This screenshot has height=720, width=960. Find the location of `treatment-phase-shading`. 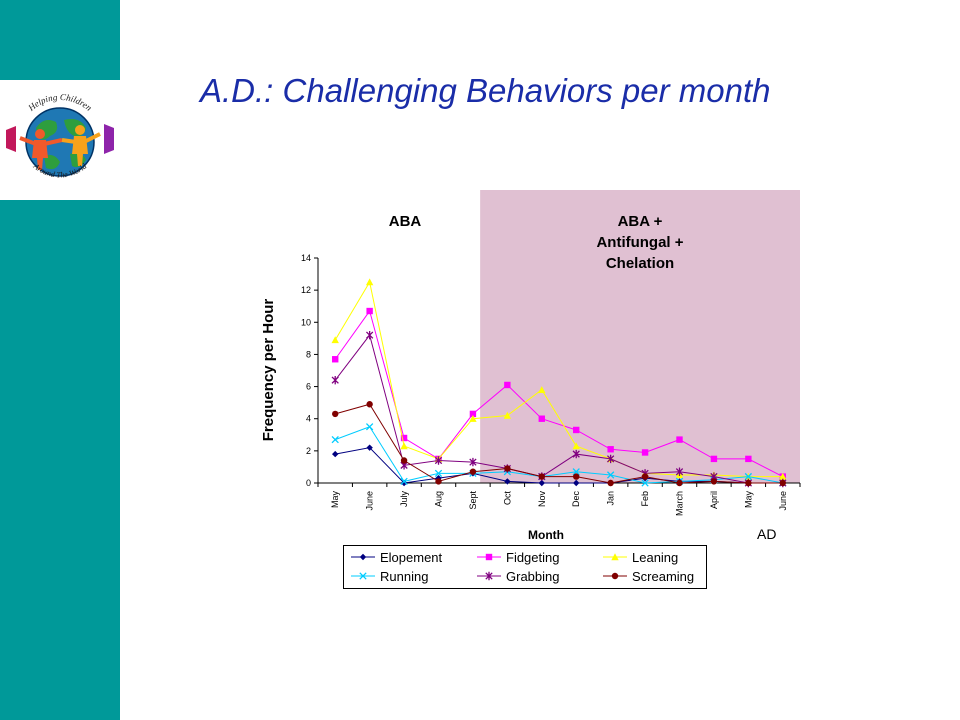

treatment-phase-shading is located at coordinates (640, 336).